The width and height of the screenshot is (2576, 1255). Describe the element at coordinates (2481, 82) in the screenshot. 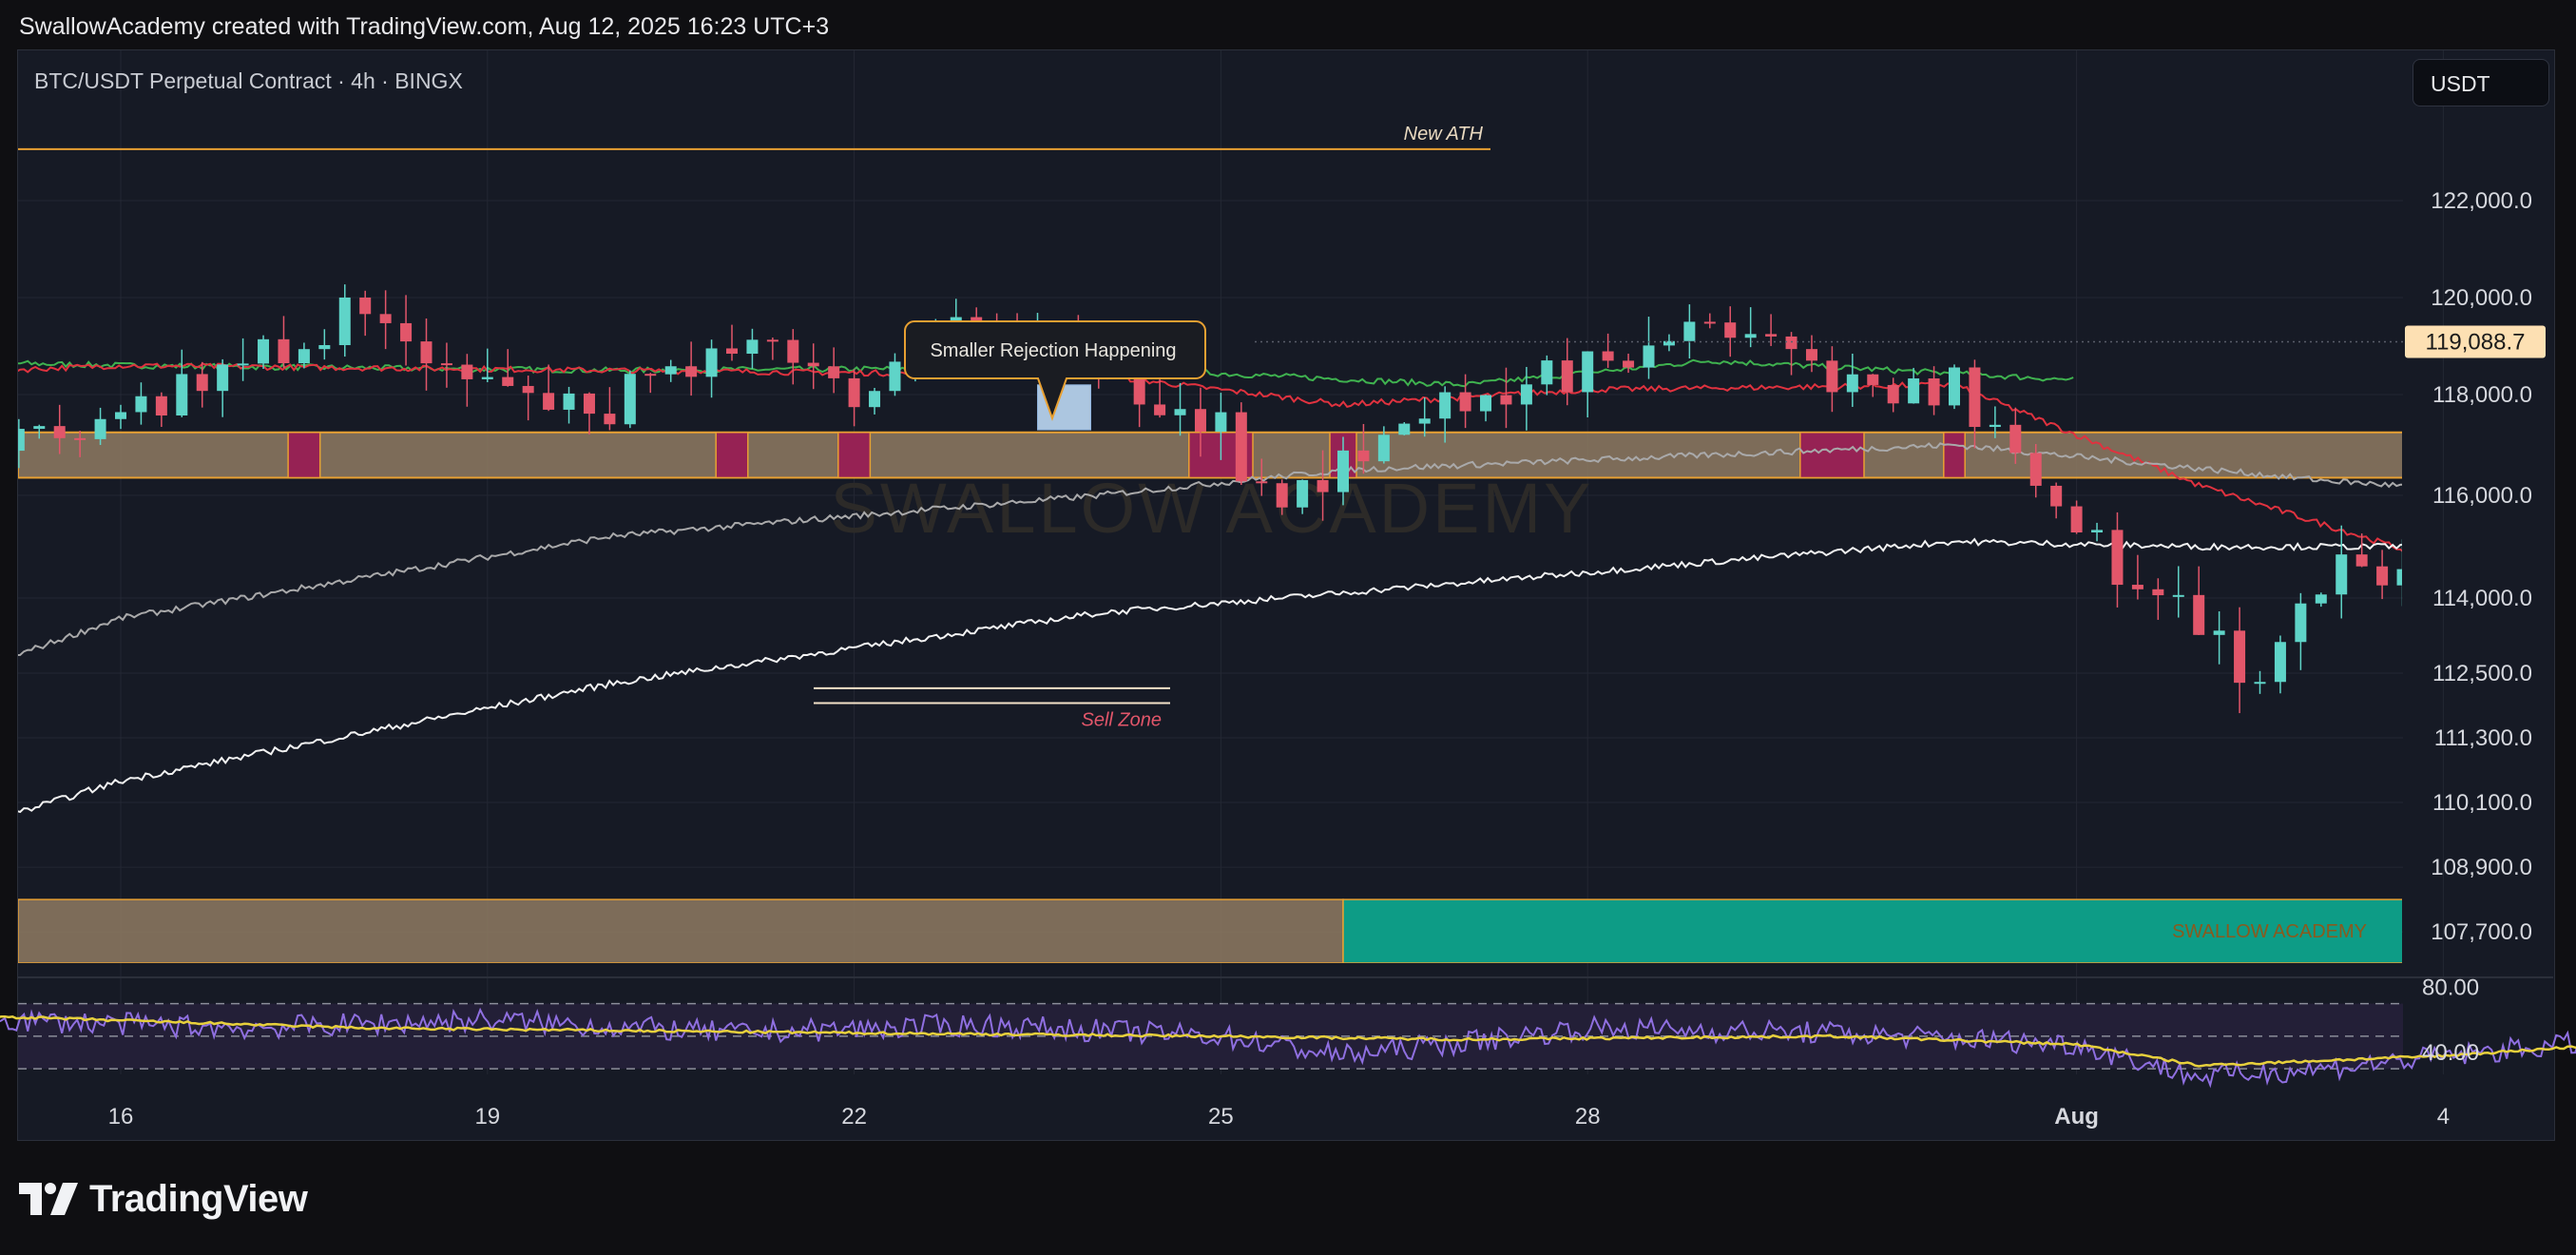

I see `currency-button: USDT` at that location.